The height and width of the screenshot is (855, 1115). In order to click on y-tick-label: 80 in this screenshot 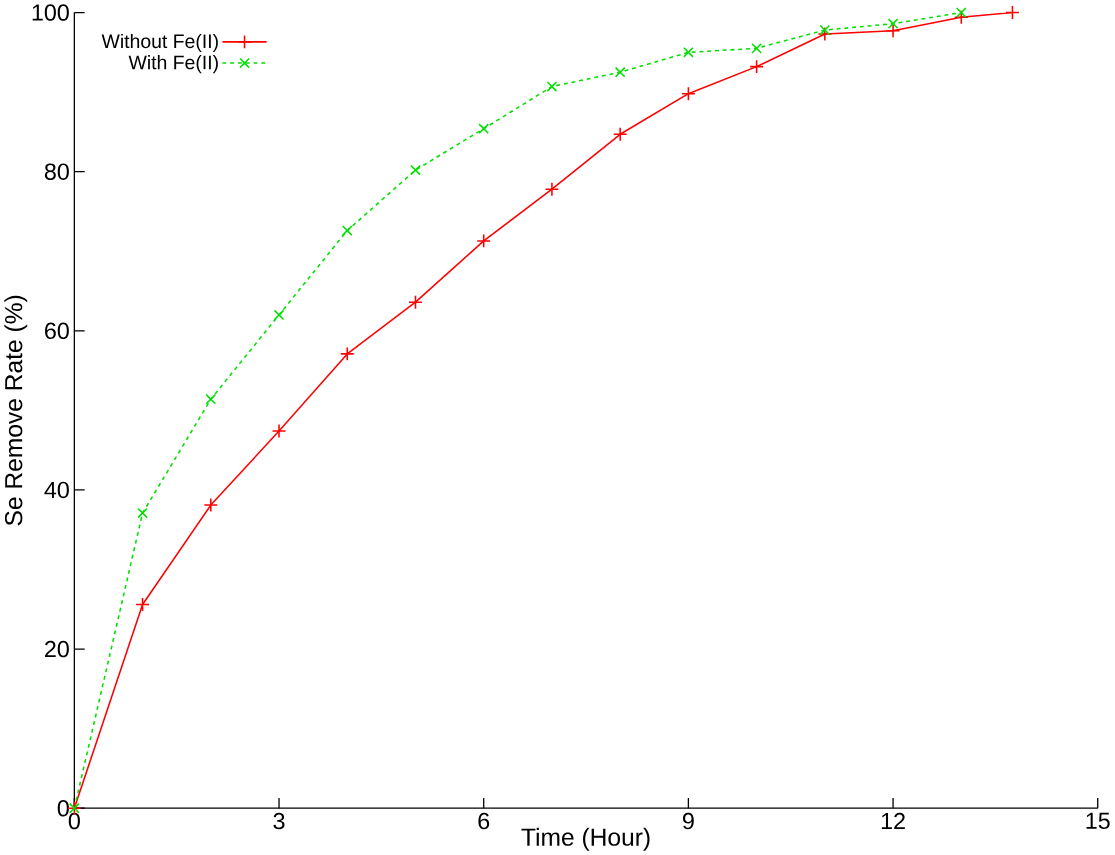, I will do `click(56, 171)`.